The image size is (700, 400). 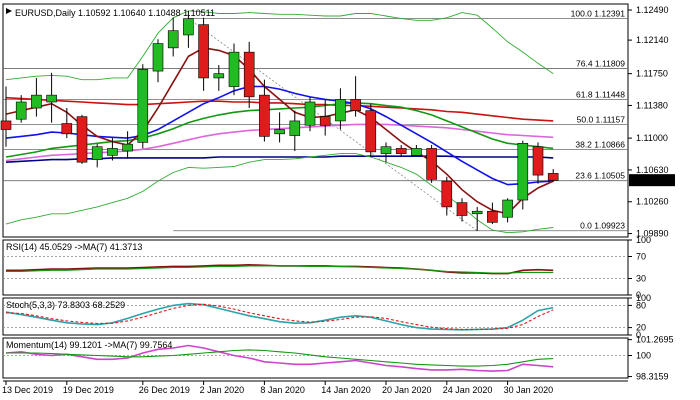 What do you see at coordinates (652, 138) in the screenshot?
I see `y-tick-label: 1.11000` at bounding box center [652, 138].